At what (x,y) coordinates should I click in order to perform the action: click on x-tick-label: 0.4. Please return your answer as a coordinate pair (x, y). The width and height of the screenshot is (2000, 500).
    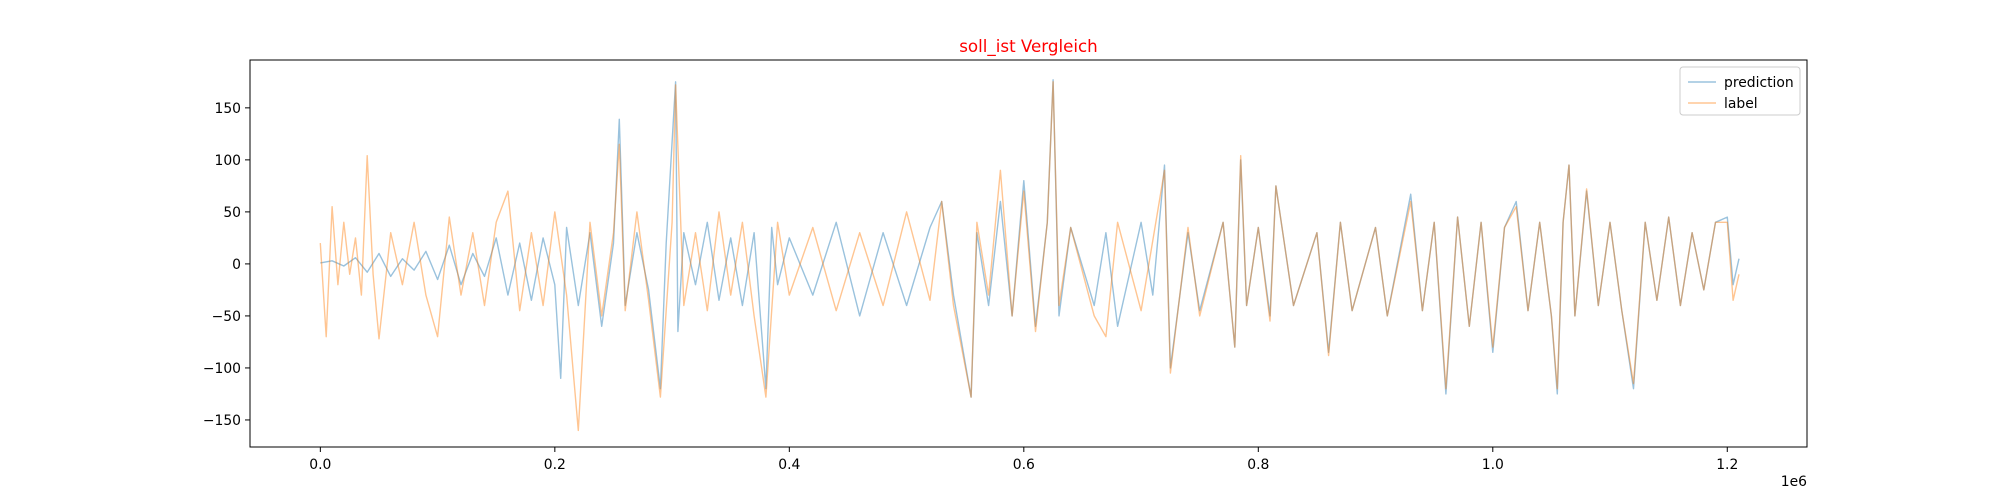
    Looking at the image, I should click on (789, 465).